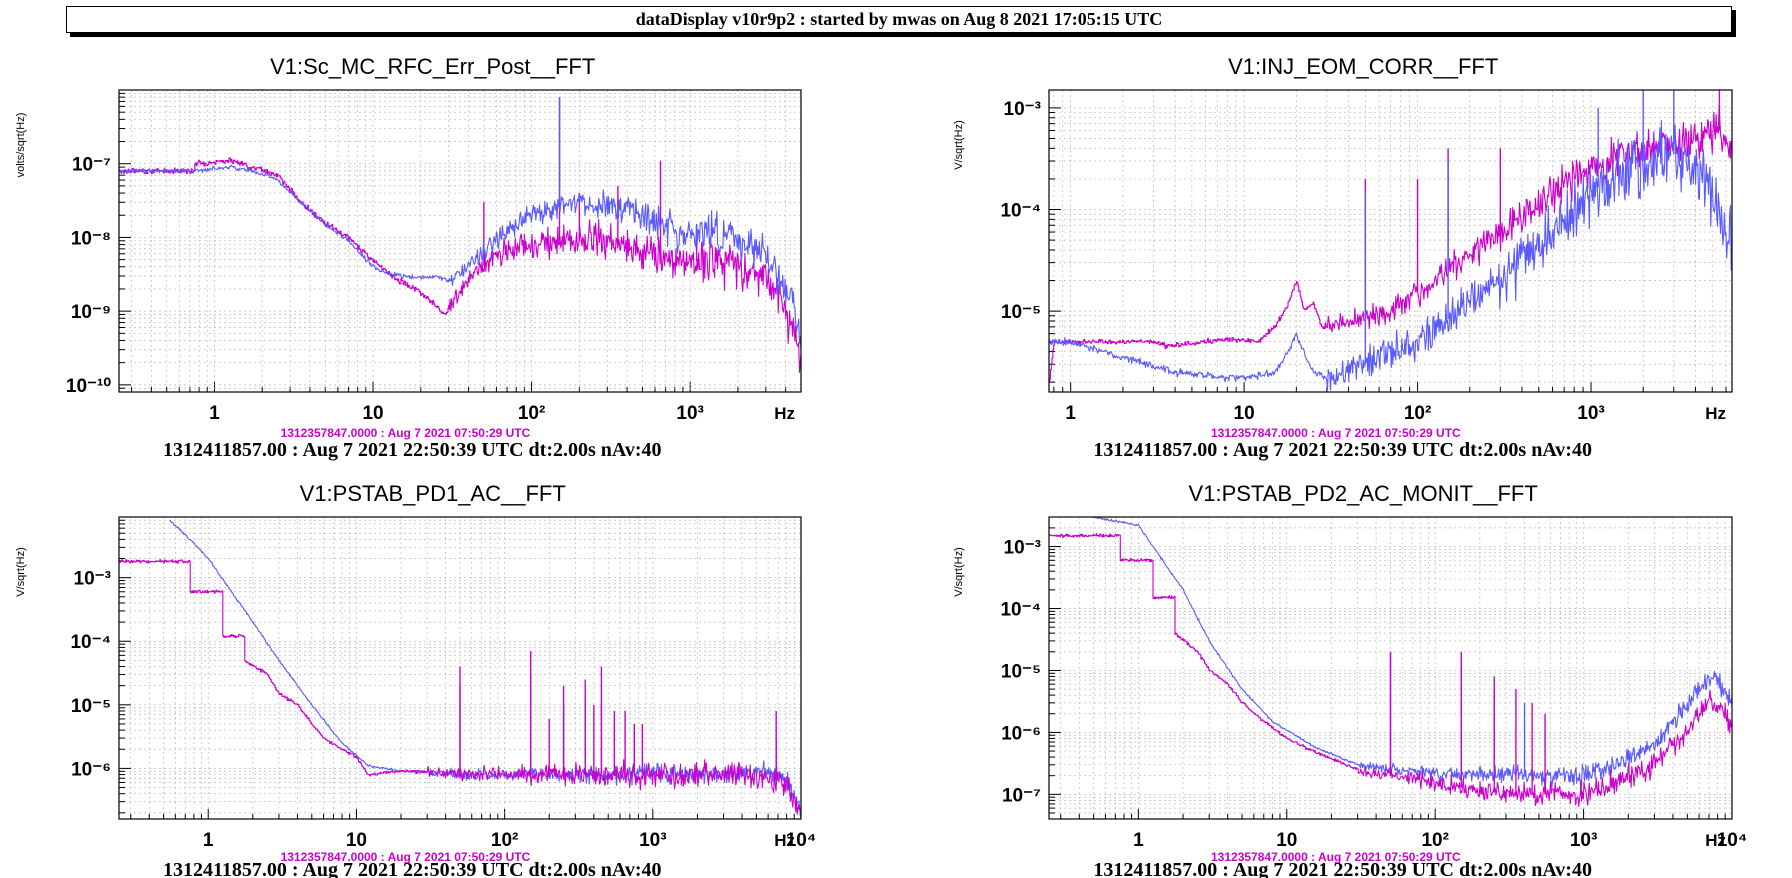 This screenshot has width=1792, height=878. I want to click on chart-title: V1:PSTAB_PD2_AC_MONIT__FFT, so click(1363, 493).